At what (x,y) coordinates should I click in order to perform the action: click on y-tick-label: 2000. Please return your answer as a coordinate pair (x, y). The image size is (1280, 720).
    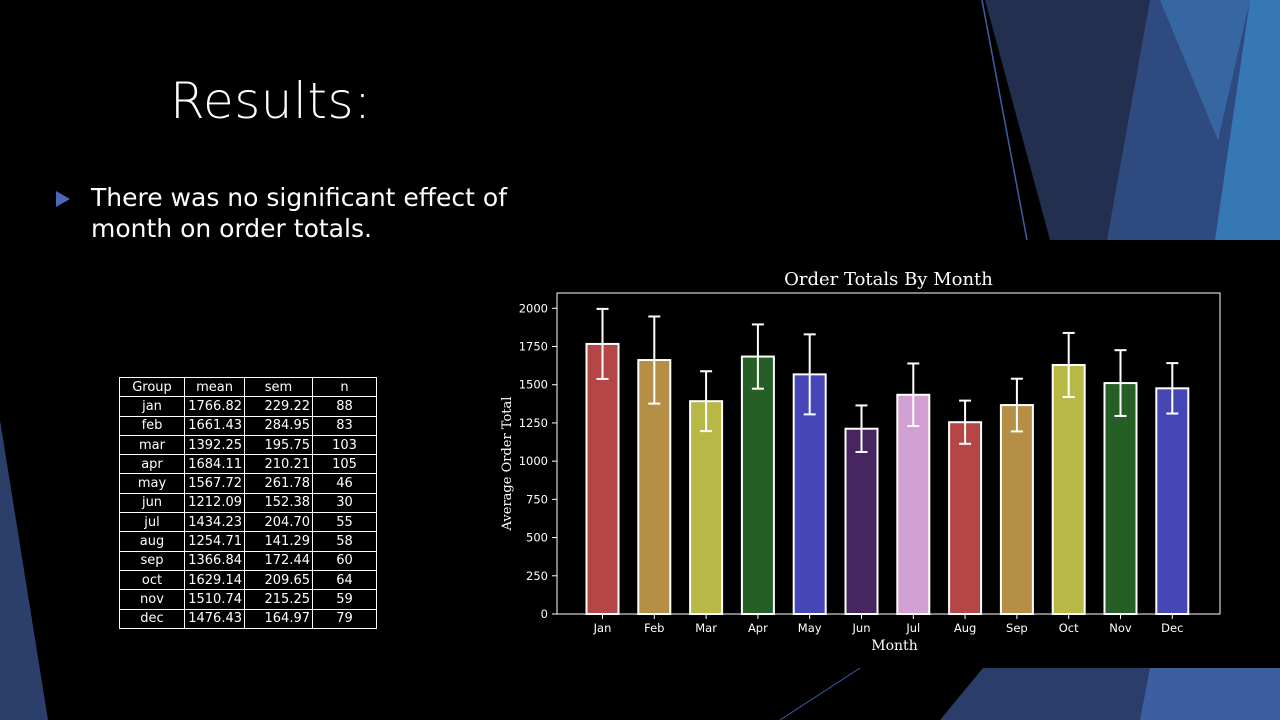
    Looking at the image, I should click on (533, 308).